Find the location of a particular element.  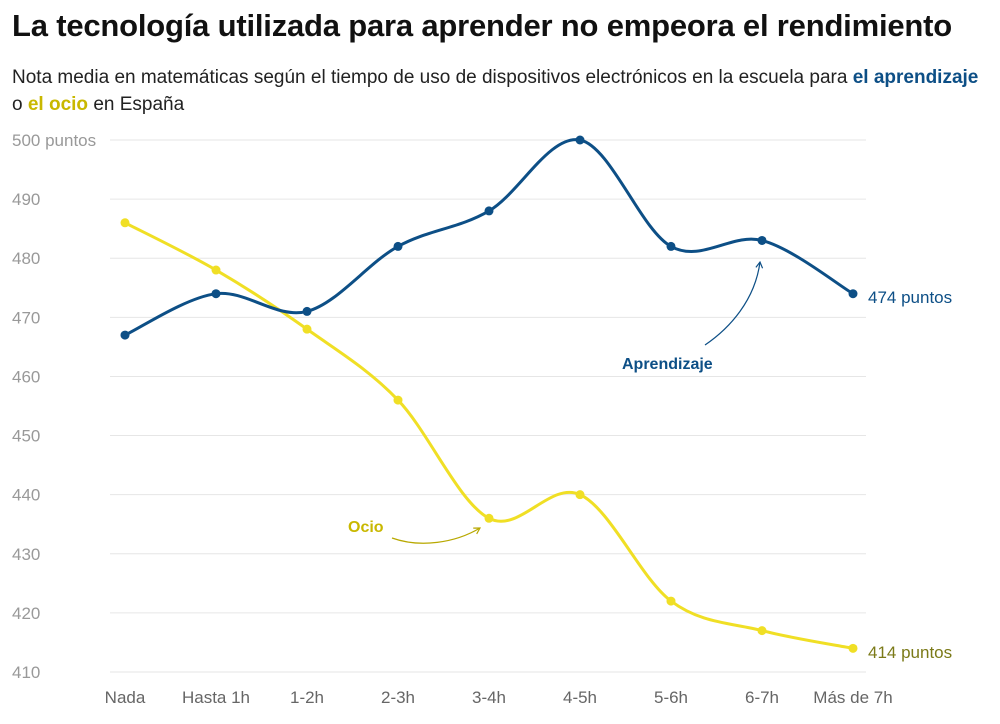

y-tick-label: 500 puntos is located at coordinates (54, 140).